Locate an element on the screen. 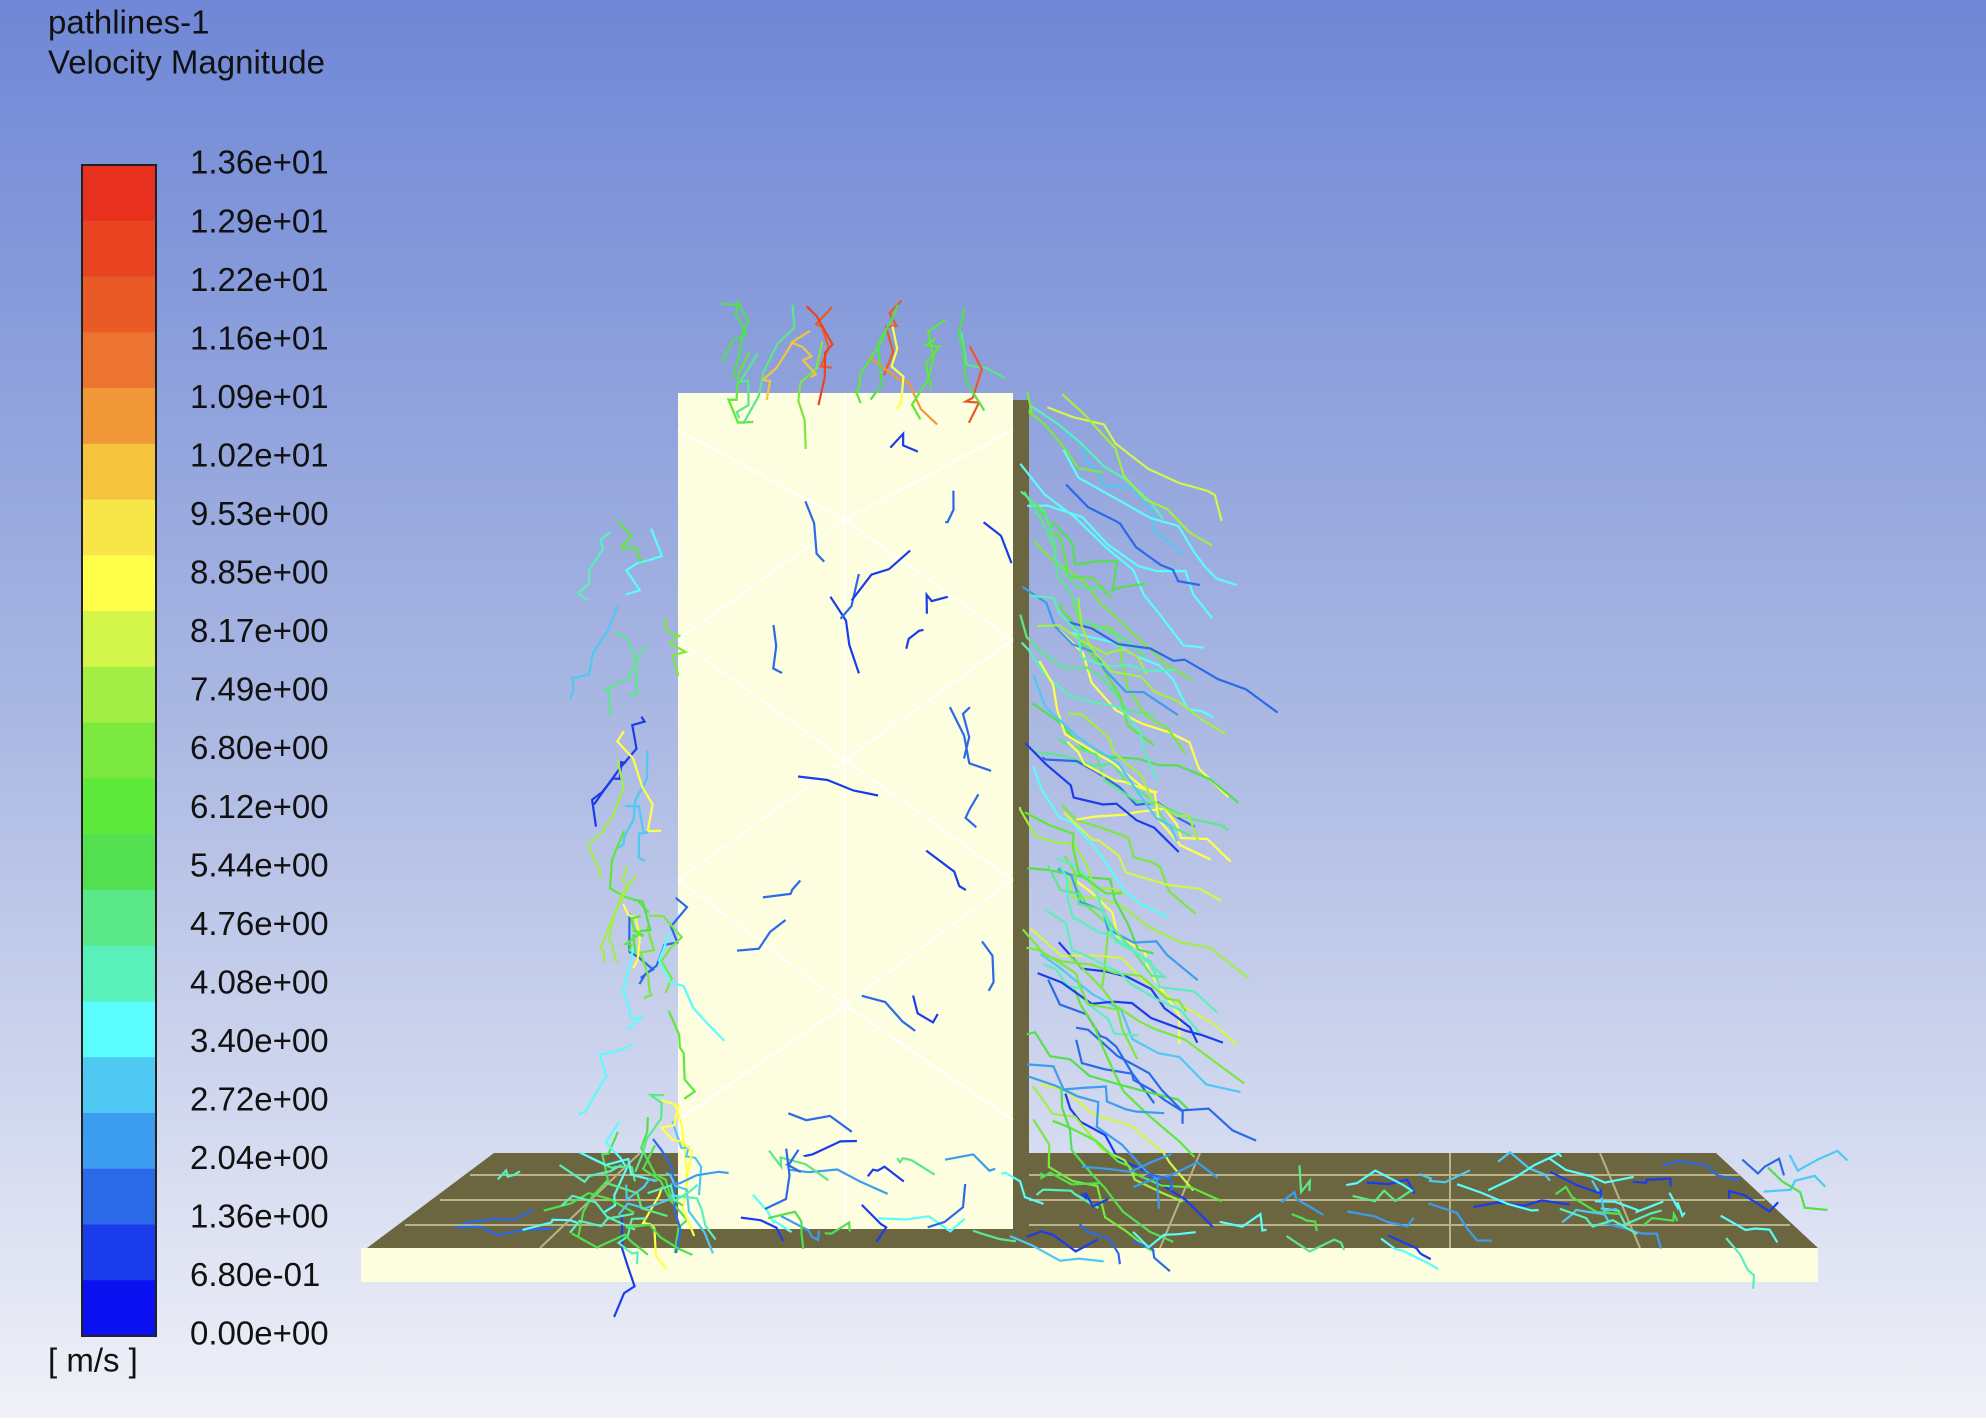  unit-label: [ m/s ] is located at coordinates (93, 1360).